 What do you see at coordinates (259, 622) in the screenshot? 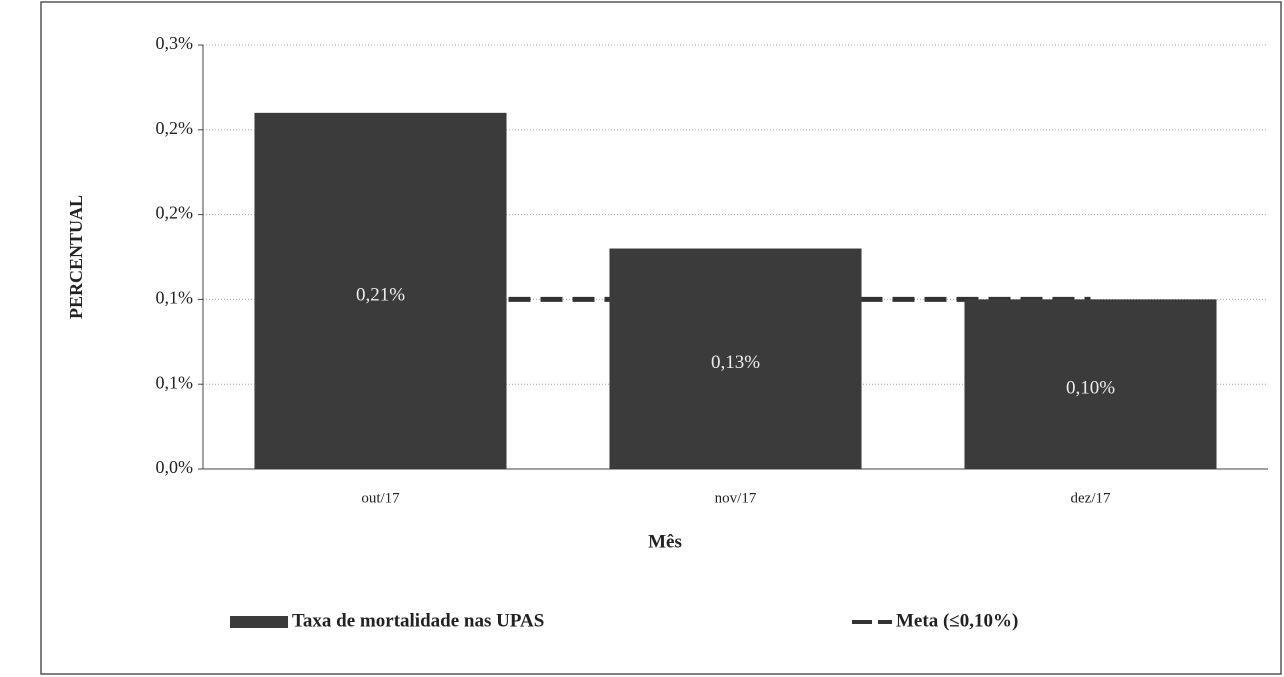
I see `legend-swatch` at bounding box center [259, 622].